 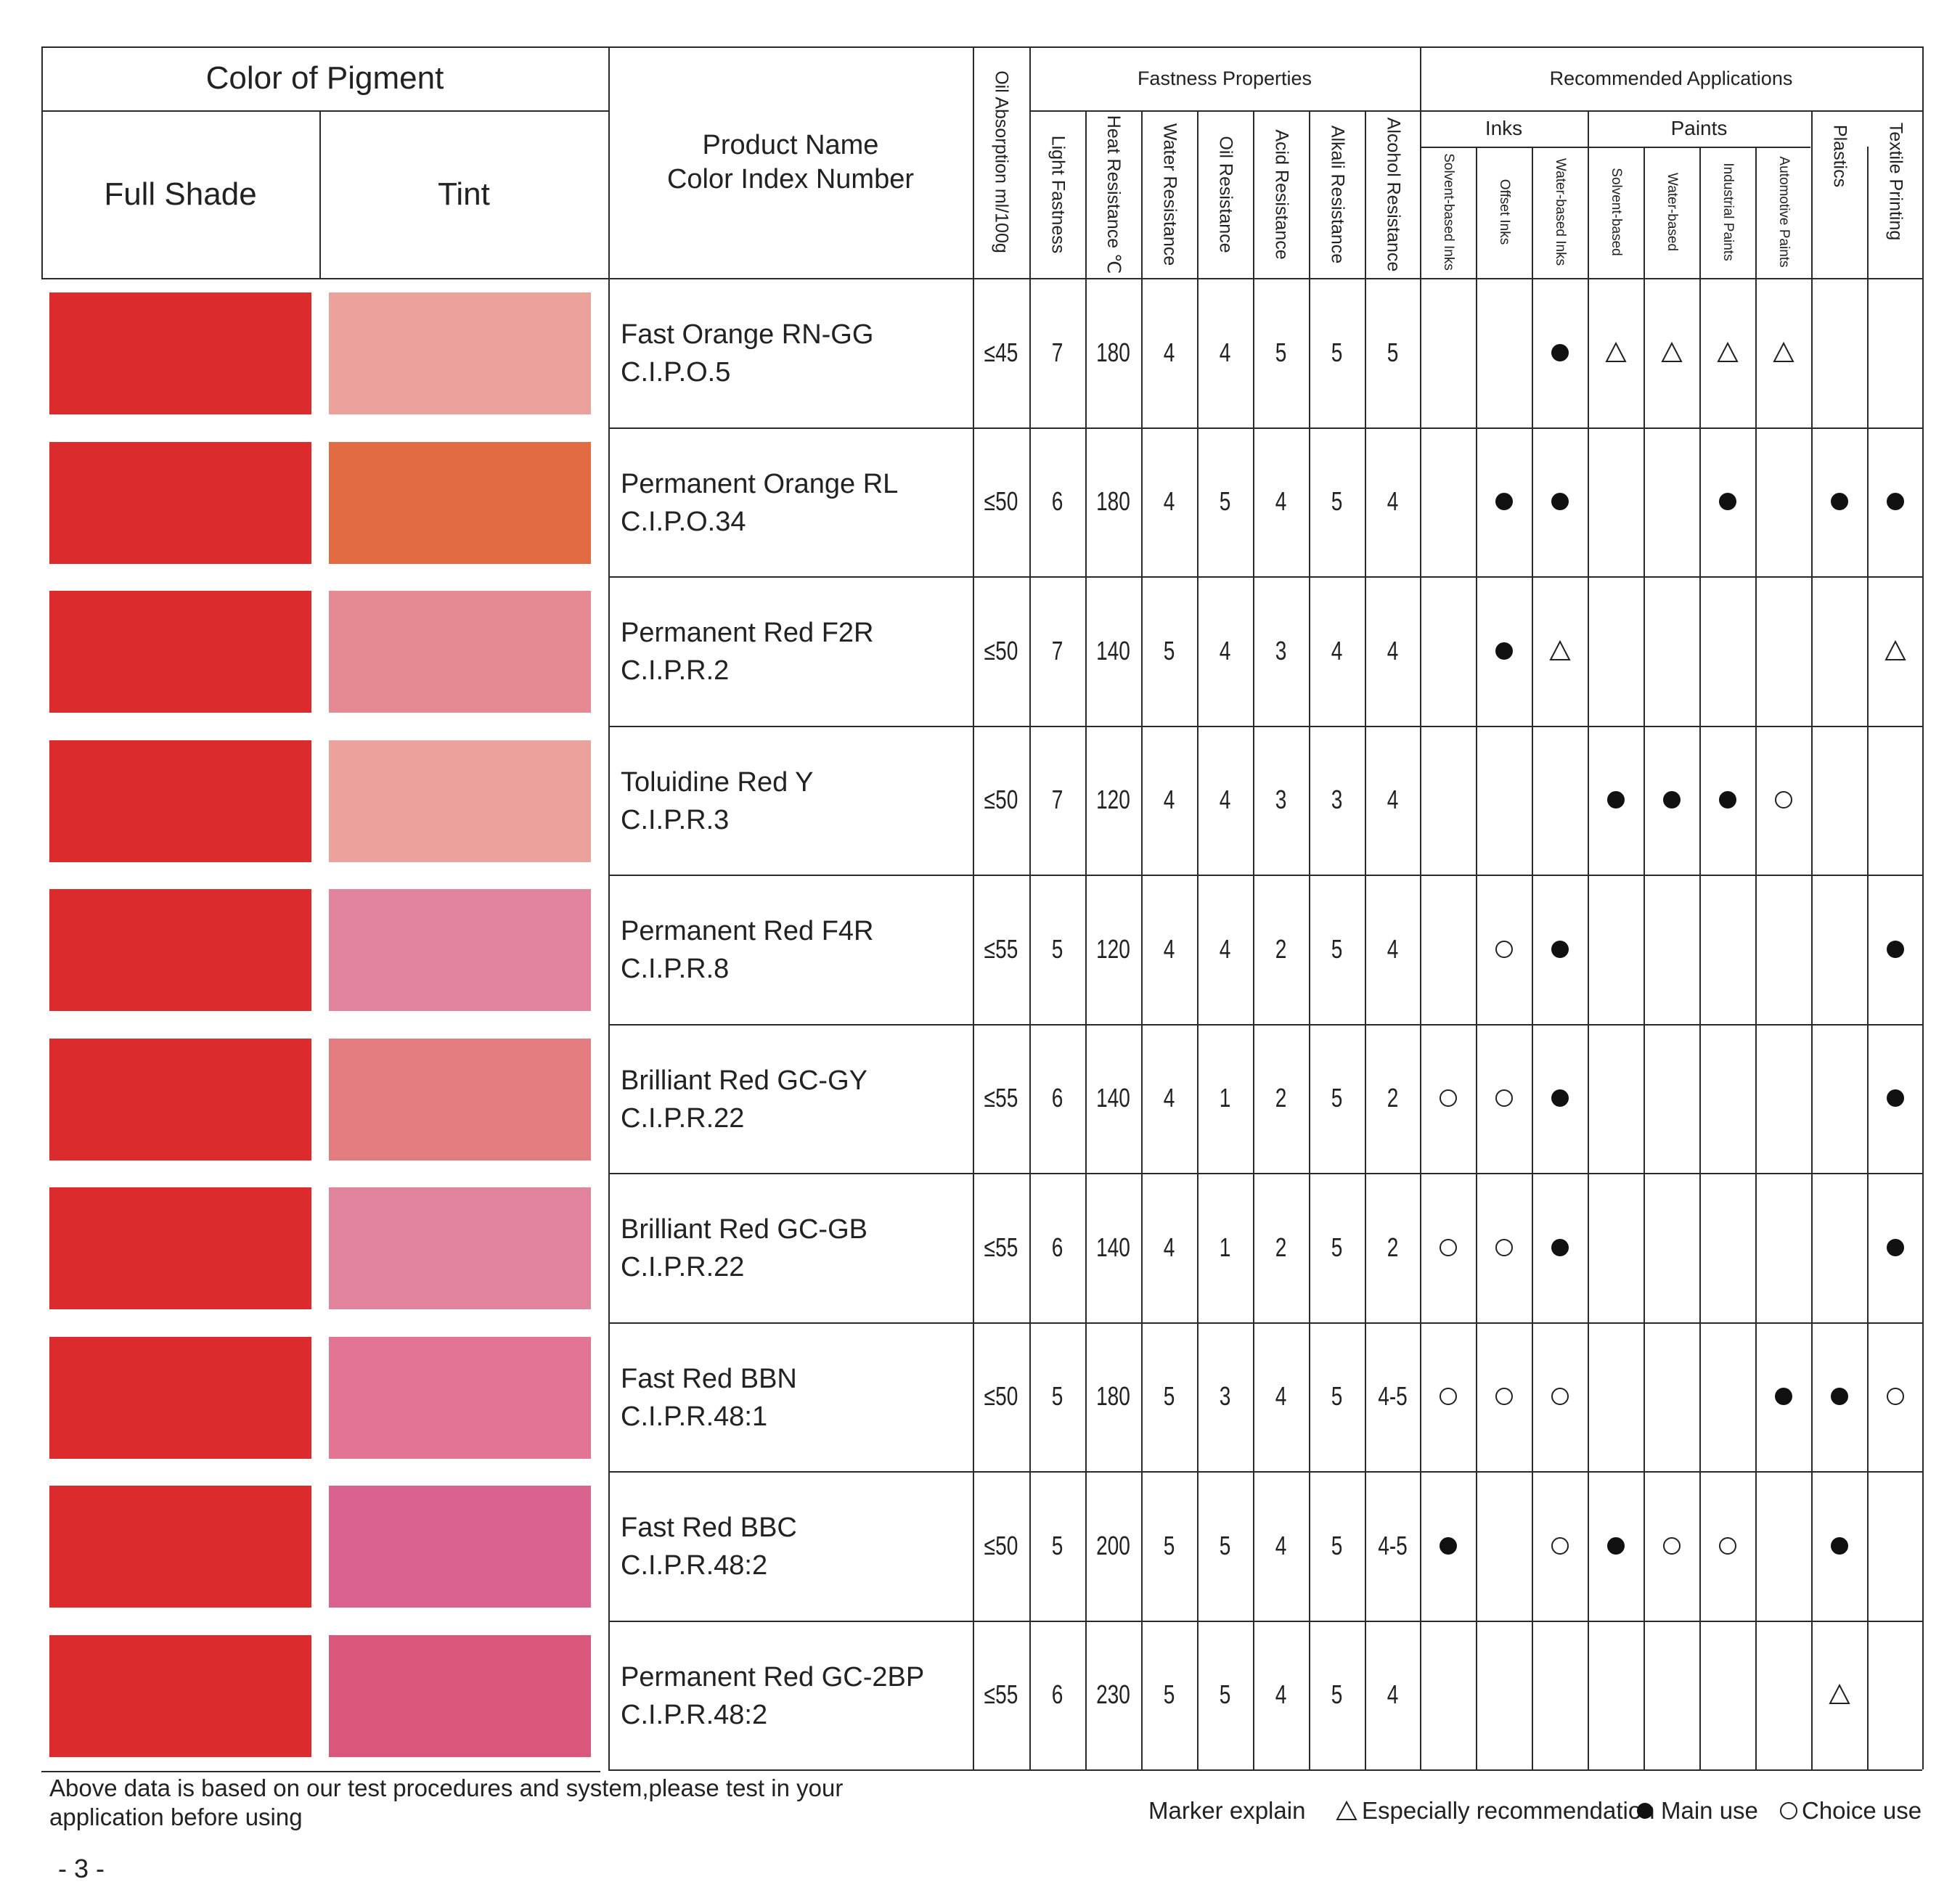 What do you see at coordinates (694, 1416) in the screenshot?
I see `color-index-number: C.I.P.R.48:1` at bounding box center [694, 1416].